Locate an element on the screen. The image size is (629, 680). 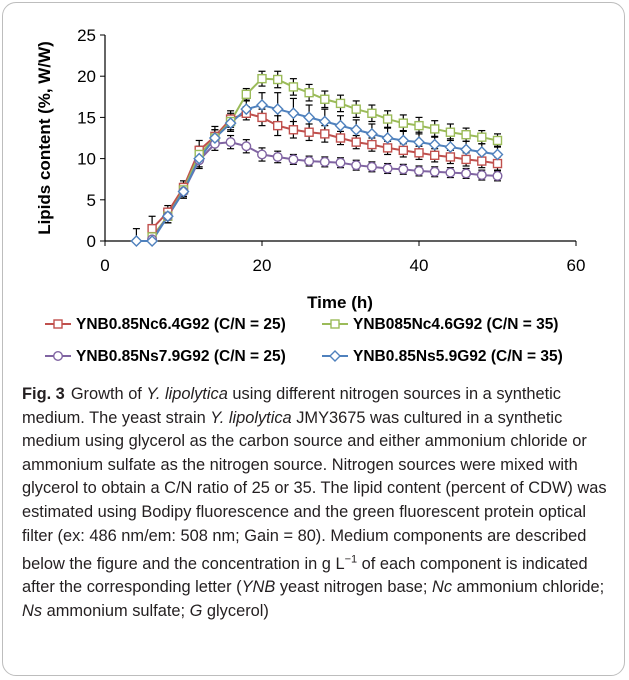
figure-label: Fig. 3 is located at coordinates (43, 394).